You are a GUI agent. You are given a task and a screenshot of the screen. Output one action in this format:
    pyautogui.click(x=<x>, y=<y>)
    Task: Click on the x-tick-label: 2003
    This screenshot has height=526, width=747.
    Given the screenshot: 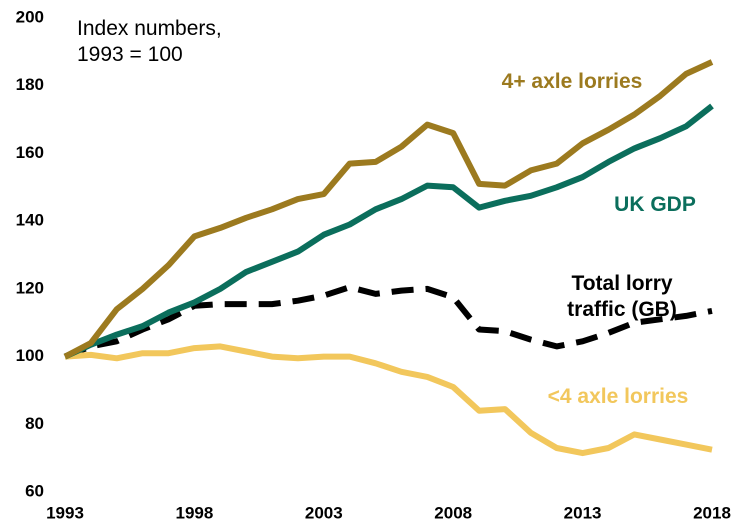 What is the action you would take?
    pyautogui.click(x=324, y=512)
    